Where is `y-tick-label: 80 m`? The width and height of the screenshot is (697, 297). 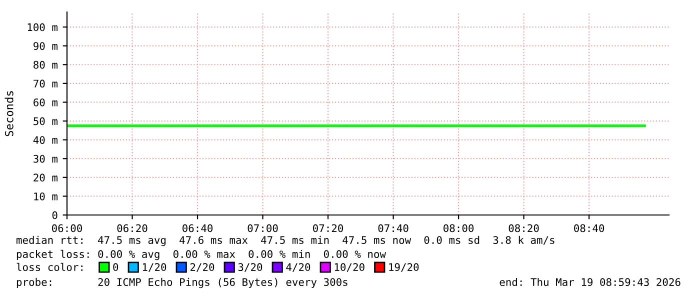 y-tick-label: 80 m is located at coordinates (46, 64).